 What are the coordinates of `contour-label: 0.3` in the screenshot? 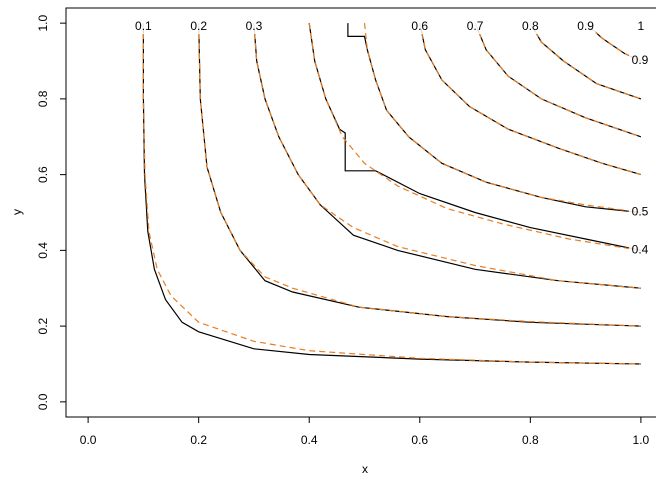 It's located at (254, 26).